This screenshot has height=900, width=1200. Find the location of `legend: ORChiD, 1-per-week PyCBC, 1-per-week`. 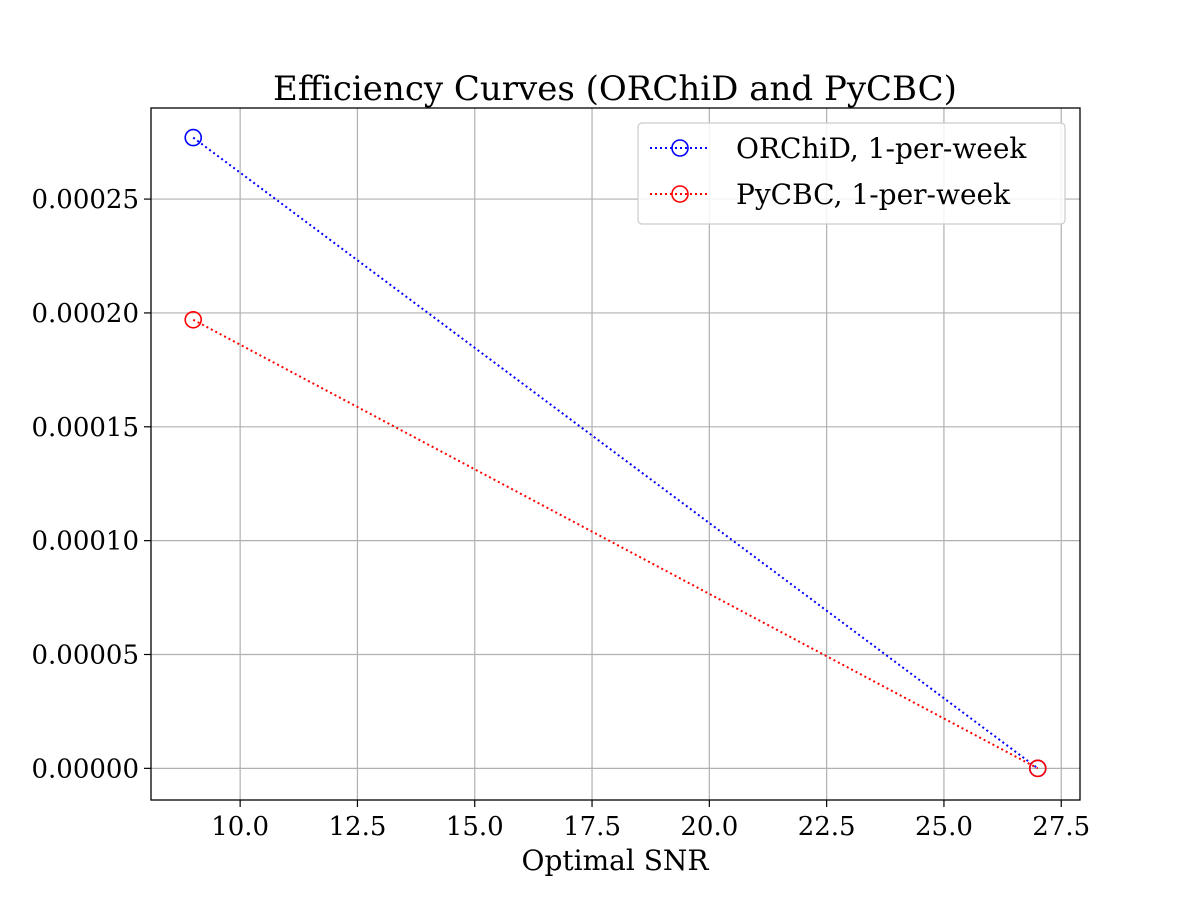

legend: ORChiD, 1-per-week PyCBC, 1-per-week is located at coordinates (851, 173).